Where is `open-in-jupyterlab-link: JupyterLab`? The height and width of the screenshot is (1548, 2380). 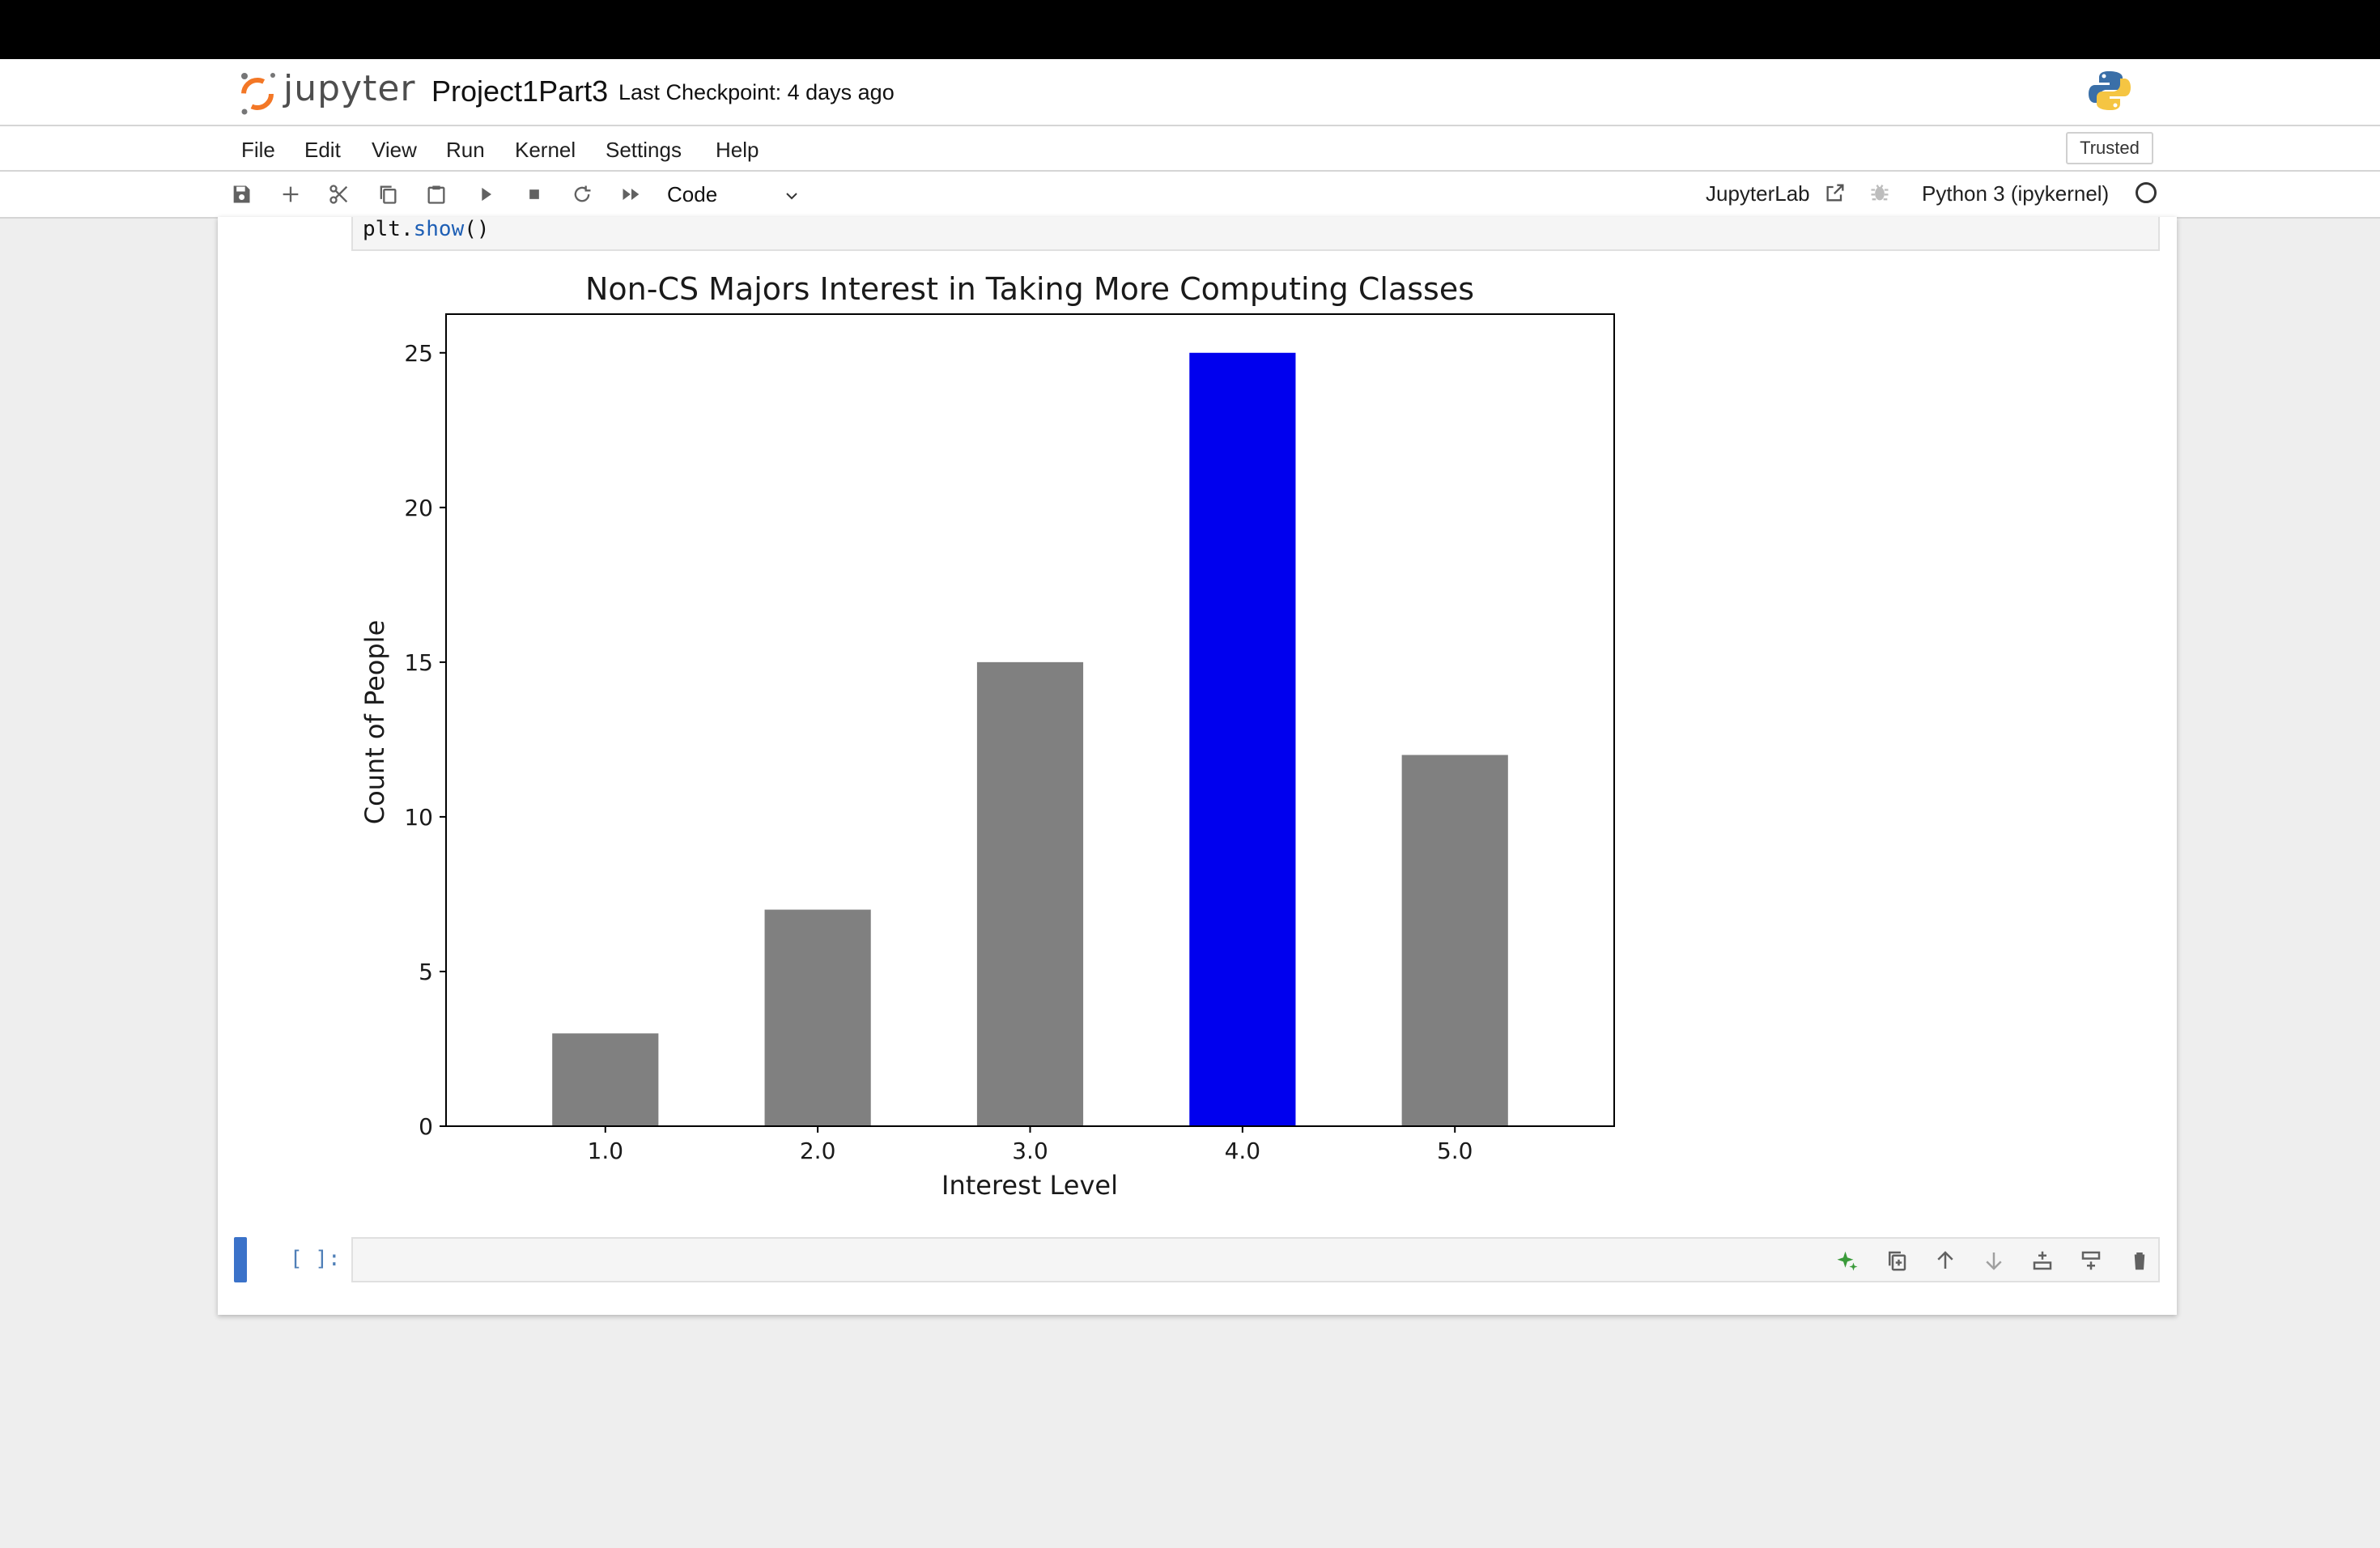
open-in-jupyterlab-link: JupyterLab is located at coordinates (1758, 193).